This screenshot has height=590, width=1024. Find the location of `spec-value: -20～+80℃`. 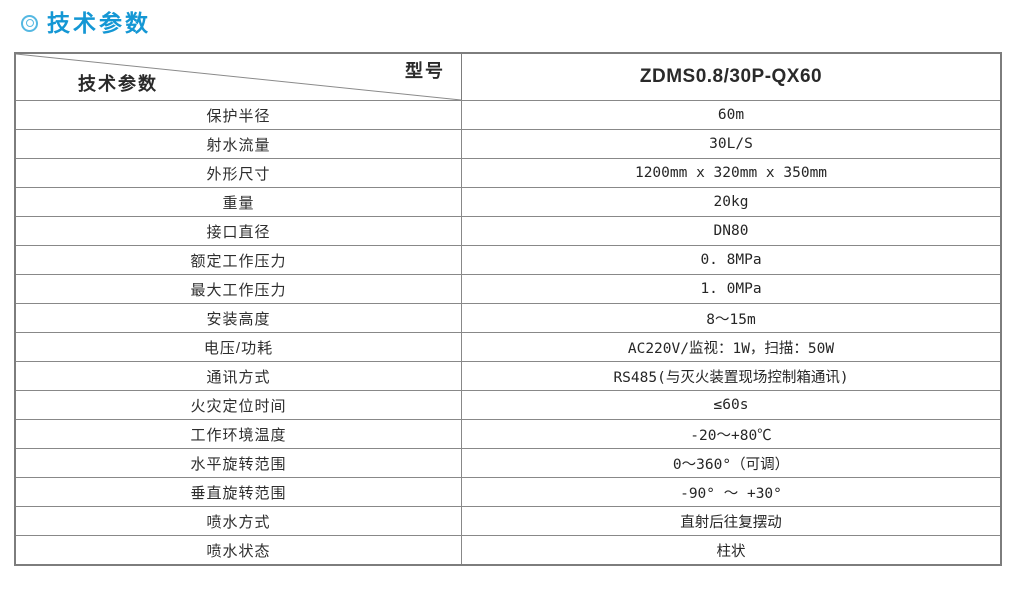

spec-value: -20～+80℃ is located at coordinates (731, 435).